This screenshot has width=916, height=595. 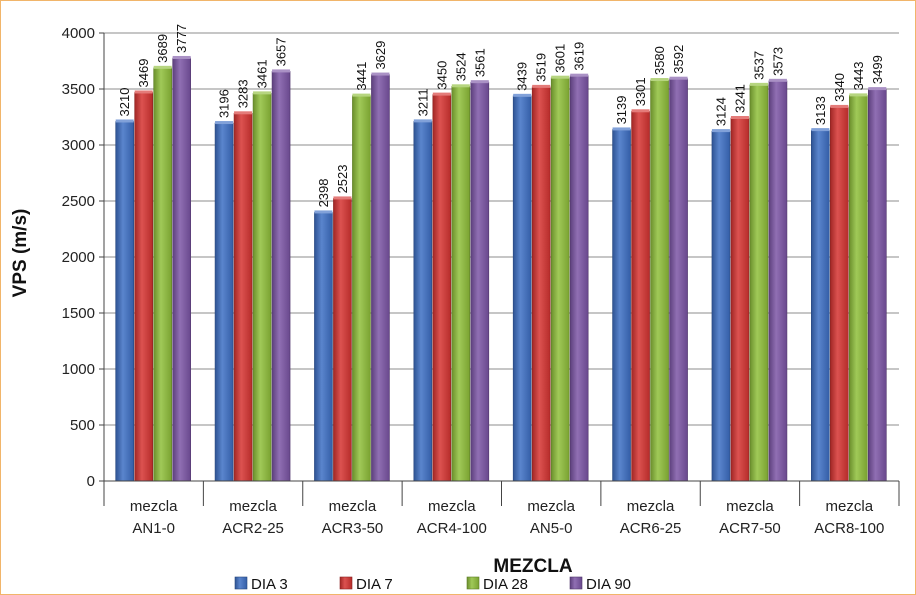 What do you see at coordinates (243, 93) in the screenshot?
I see `data-label: 3283` at bounding box center [243, 93].